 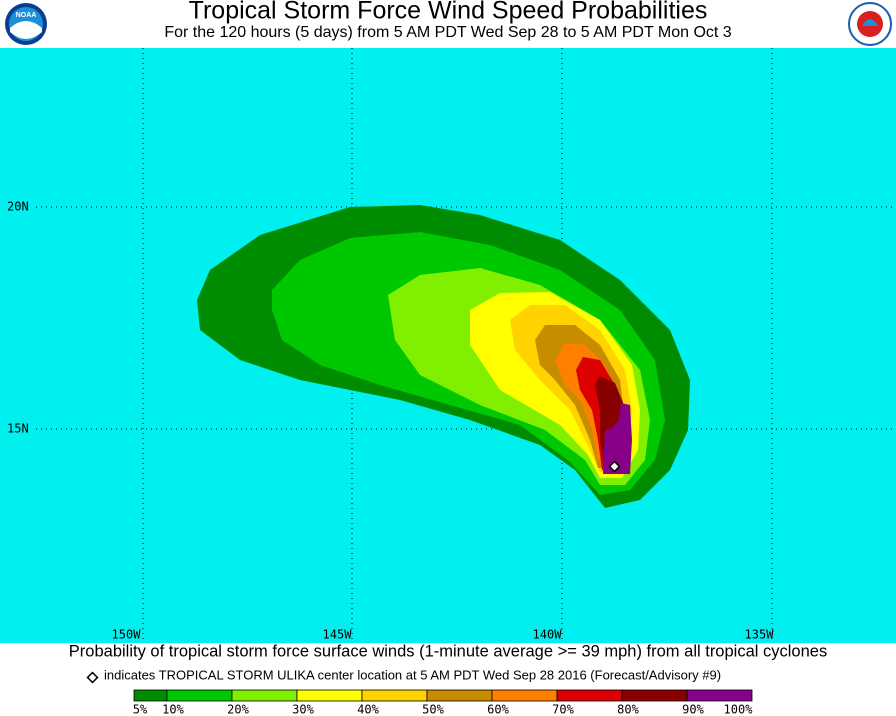 I want to click on lat-label: 20N, so click(x=18, y=207).